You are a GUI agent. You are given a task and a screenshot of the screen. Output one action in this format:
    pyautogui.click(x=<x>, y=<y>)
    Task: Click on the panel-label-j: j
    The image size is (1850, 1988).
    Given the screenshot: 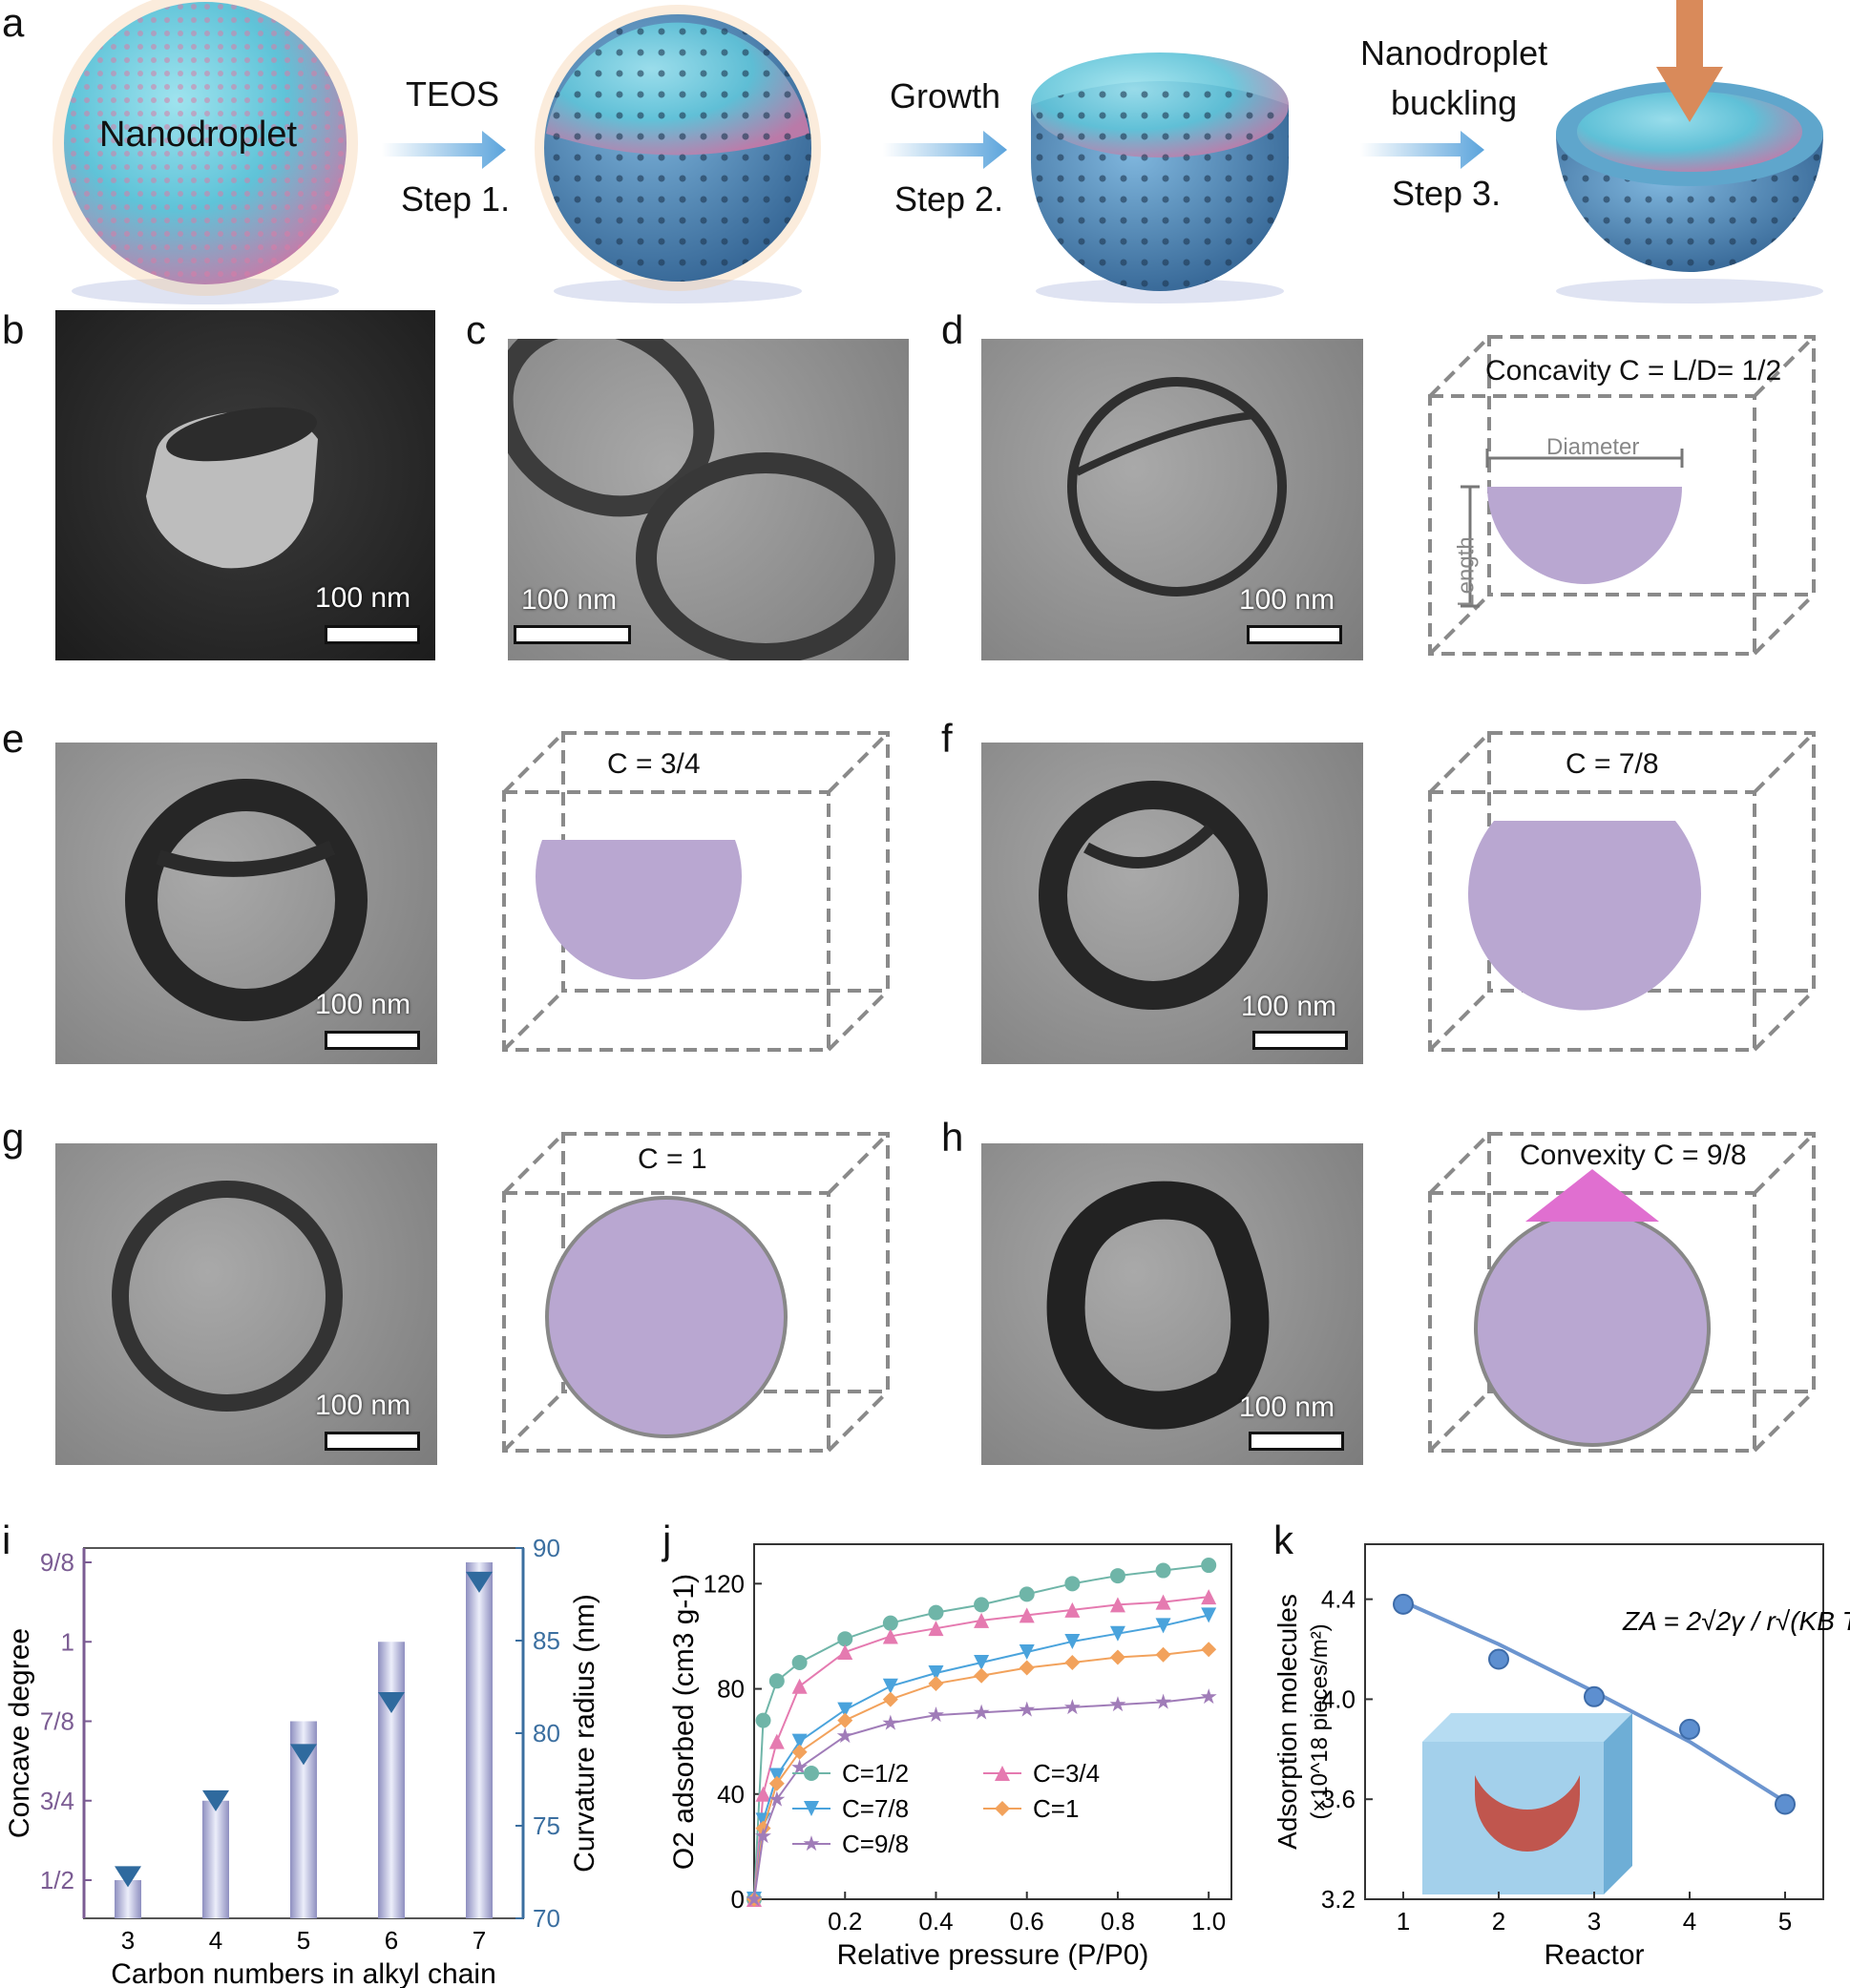 What is the action you would take?
    pyautogui.click(x=667, y=1539)
    